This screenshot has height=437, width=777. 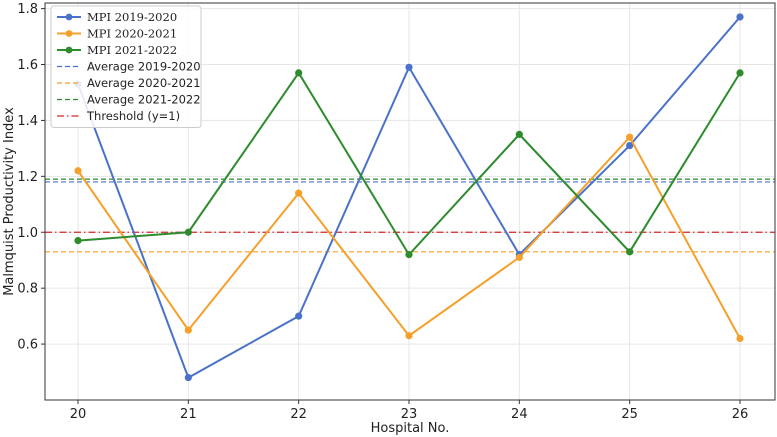 I want to click on y-tick-label: 1.2, so click(x=27, y=177).